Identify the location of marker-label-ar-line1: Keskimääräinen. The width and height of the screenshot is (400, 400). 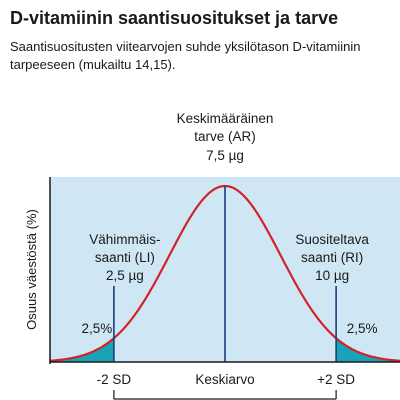
(225, 118).